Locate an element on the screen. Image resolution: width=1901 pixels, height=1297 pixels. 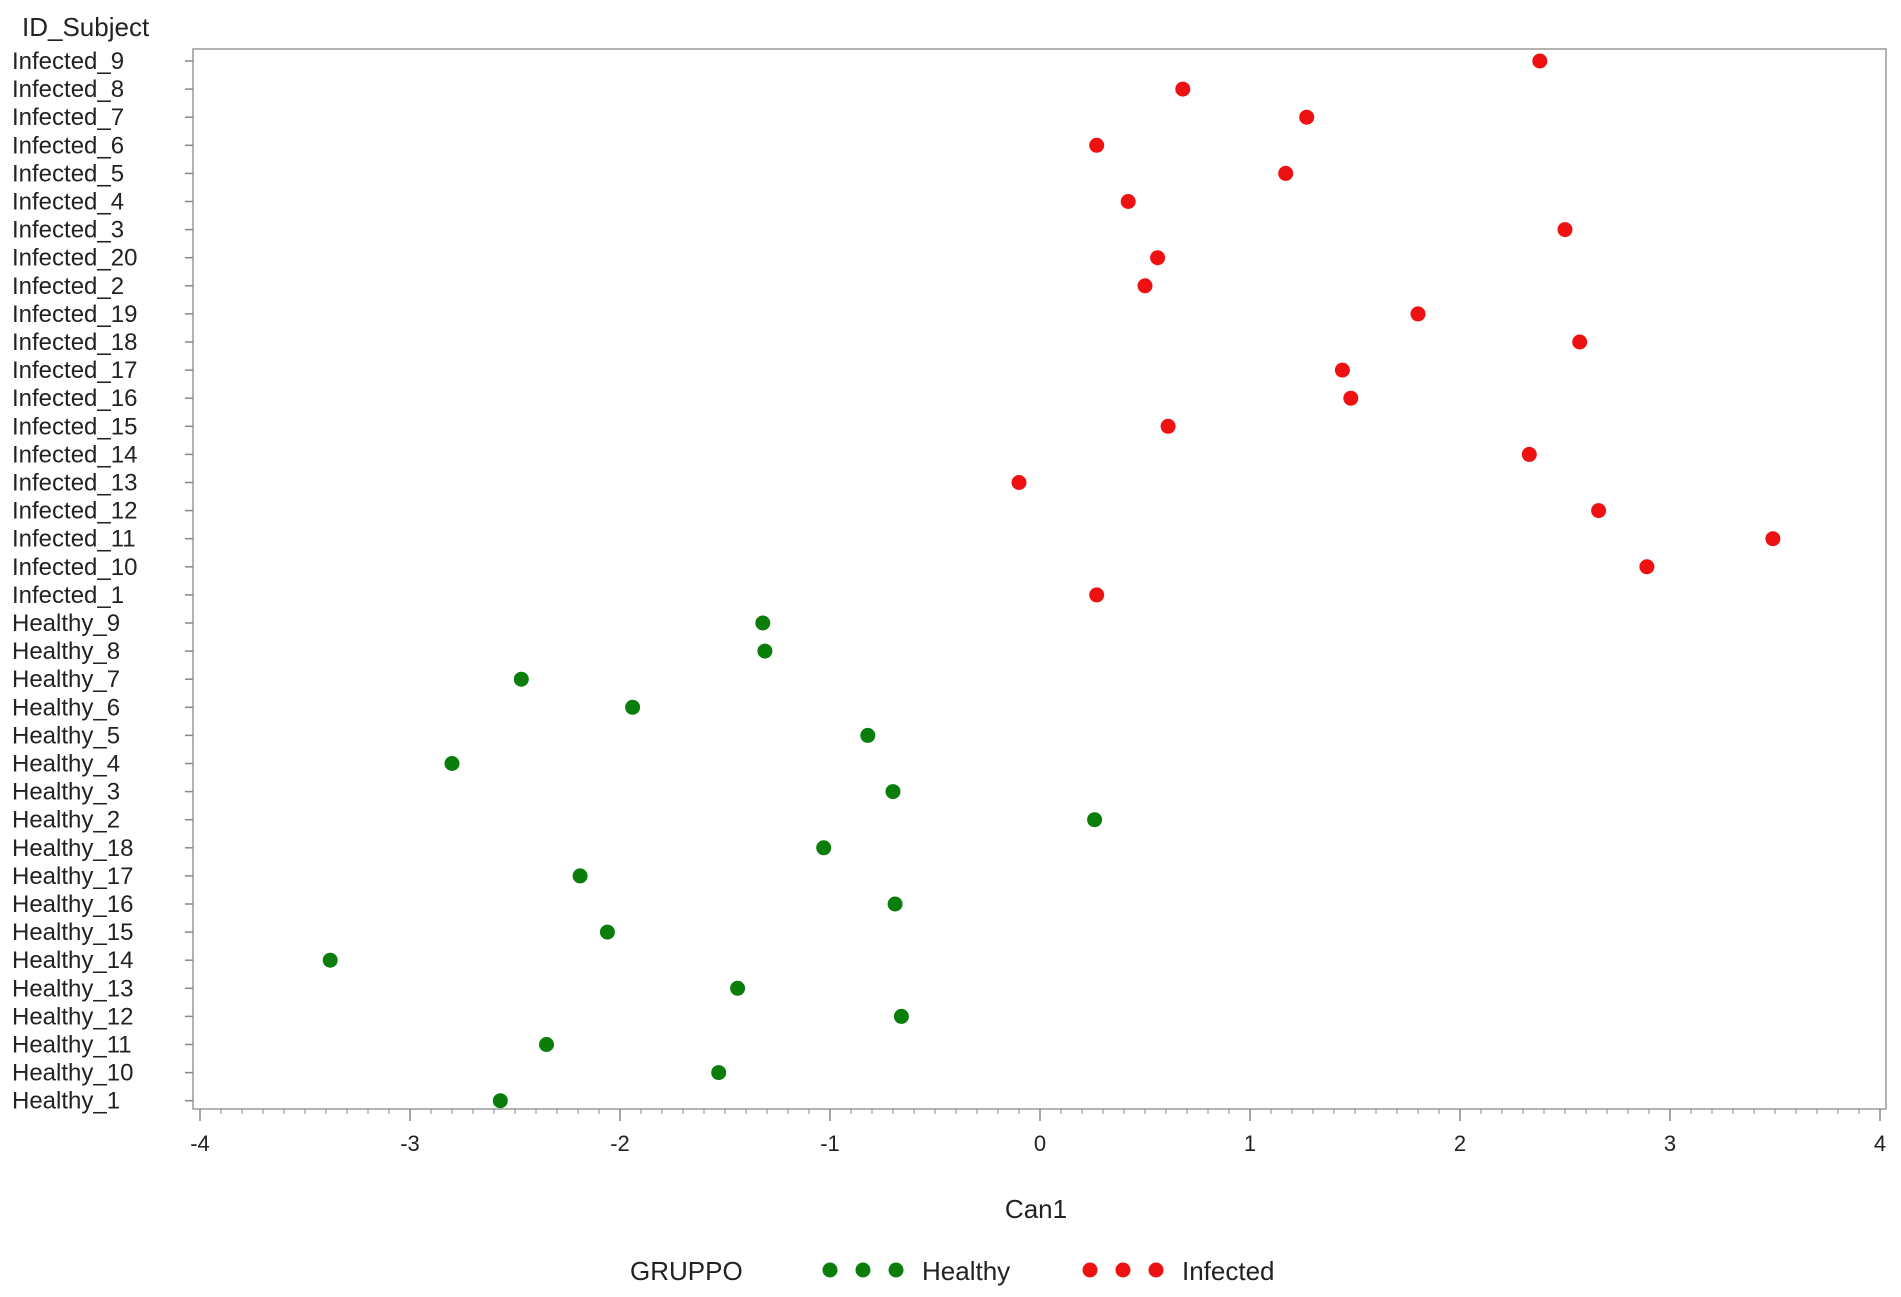
y-tick-label: Healthy_6 is located at coordinates (66, 707).